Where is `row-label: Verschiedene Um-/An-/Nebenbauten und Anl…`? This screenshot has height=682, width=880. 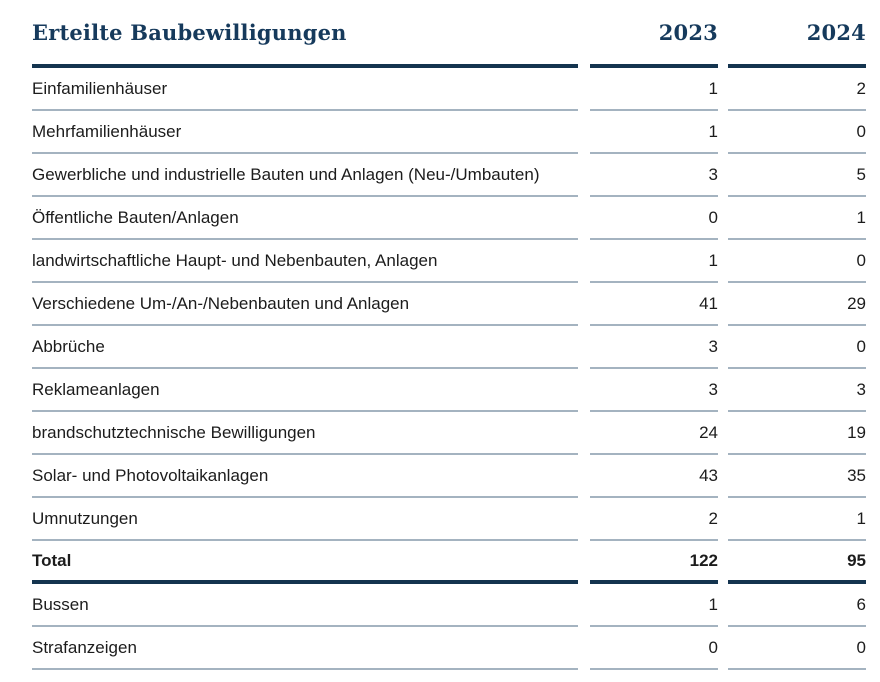
row-label: Verschiedene Um-/An-/Nebenbauten und Anl… is located at coordinates (305, 304).